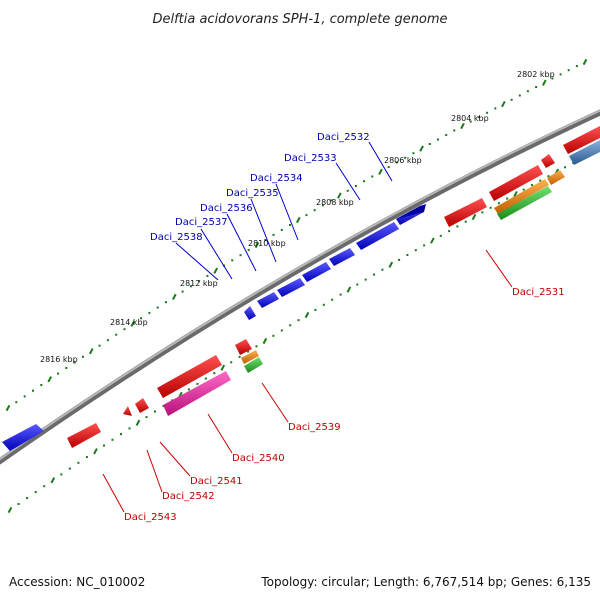 The height and width of the screenshot is (600, 600). Describe the element at coordinates (23, 437) in the screenshot. I see `gene-feature-left-blue` at that location.